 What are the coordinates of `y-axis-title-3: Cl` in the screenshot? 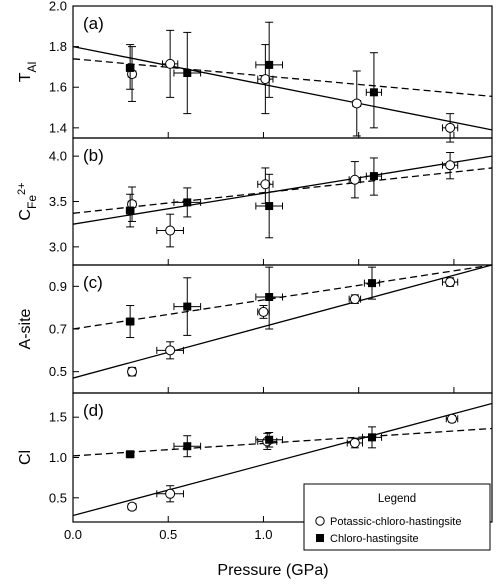 It's located at (25, 457).